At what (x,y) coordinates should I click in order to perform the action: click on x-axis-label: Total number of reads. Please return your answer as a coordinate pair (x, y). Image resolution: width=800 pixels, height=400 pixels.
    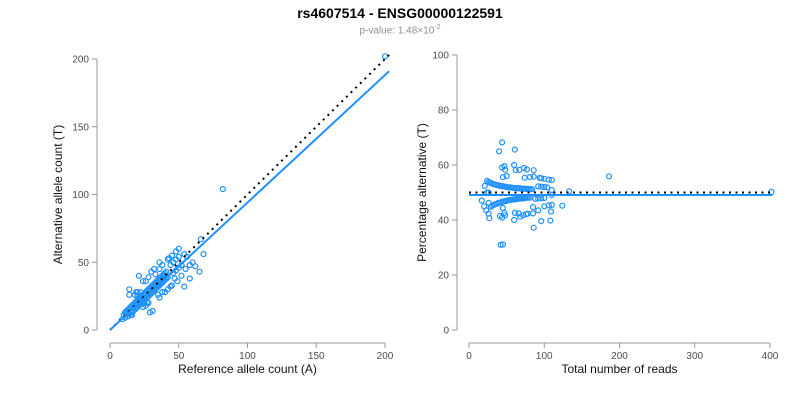
    Looking at the image, I should click on (619, 369).